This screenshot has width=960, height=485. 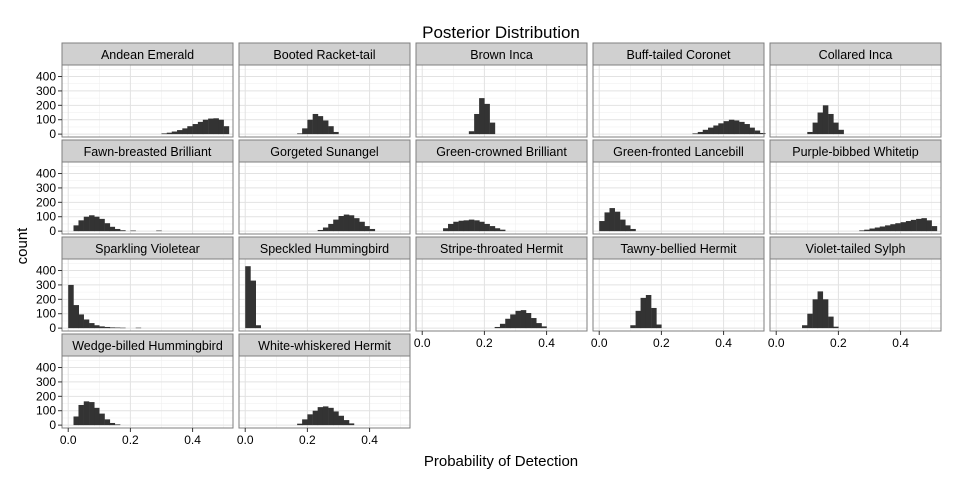 I want to click on facet-panel-gorgeted-sunangel, so click(x=324, y=198).